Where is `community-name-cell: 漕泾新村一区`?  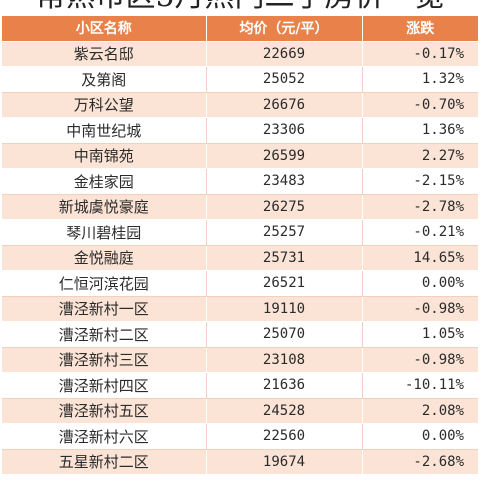
community-name-cell: 漕泾新村一区 is located at coordinates (104, 309).